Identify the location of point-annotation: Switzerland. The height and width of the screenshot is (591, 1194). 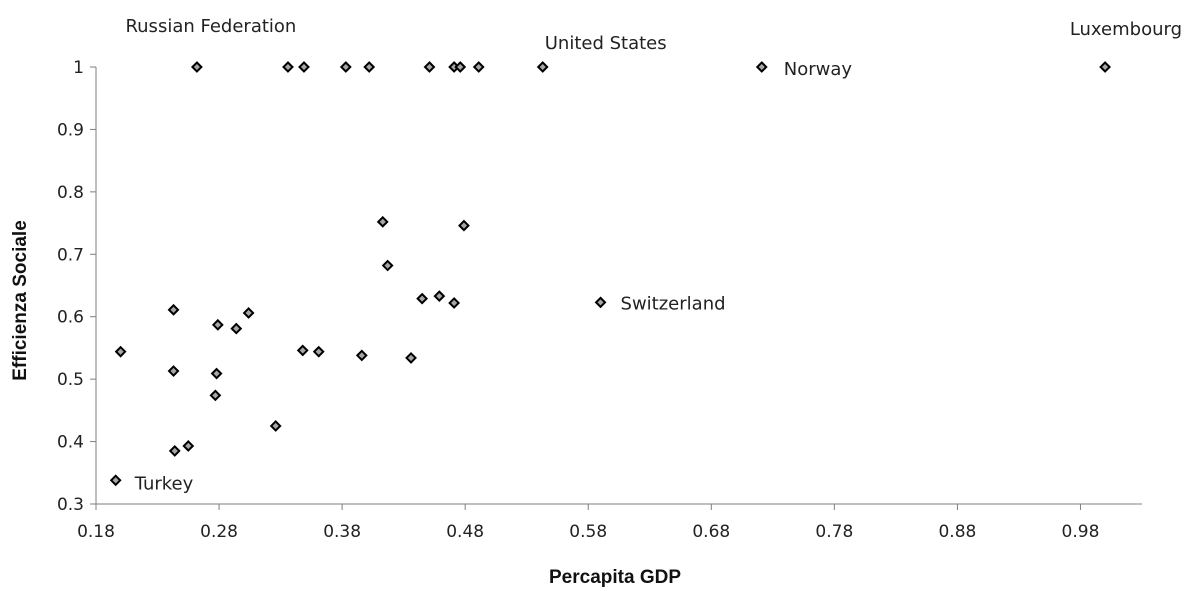
(673, 303).